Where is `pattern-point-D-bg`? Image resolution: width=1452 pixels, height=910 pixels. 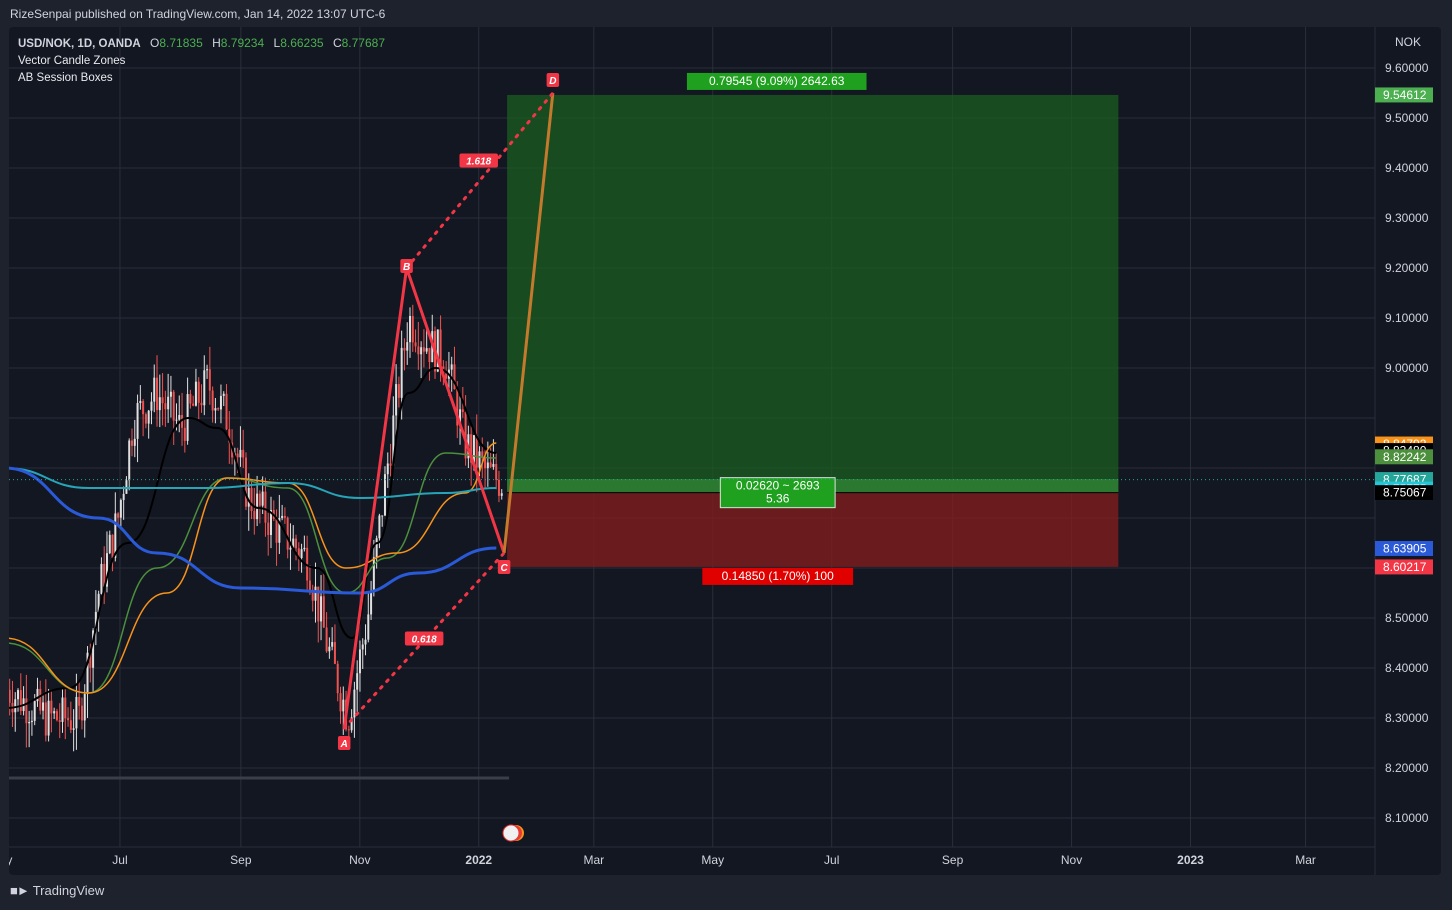
pattern-point-D-bg is located at coordinates (553, 80).